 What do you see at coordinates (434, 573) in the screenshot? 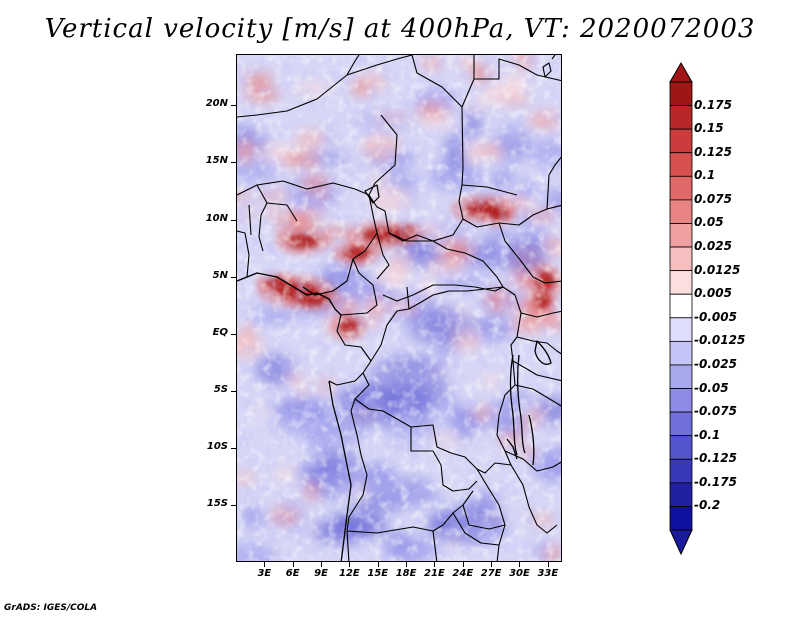
I see `lon-label: 21E` at bounding box center [434, 573].